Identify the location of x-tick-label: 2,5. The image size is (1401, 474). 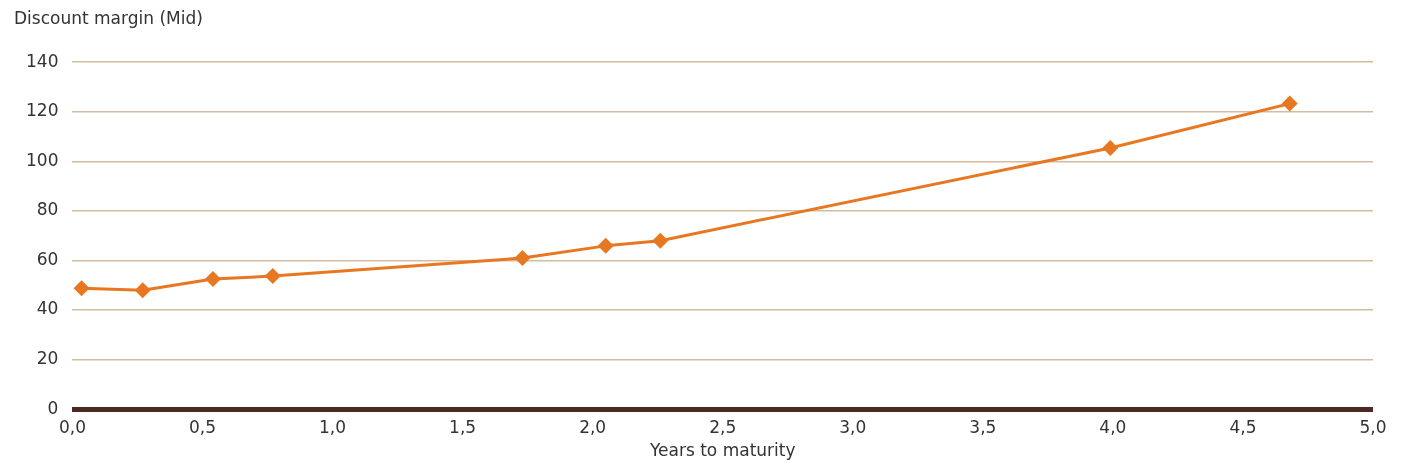
(723, 426).